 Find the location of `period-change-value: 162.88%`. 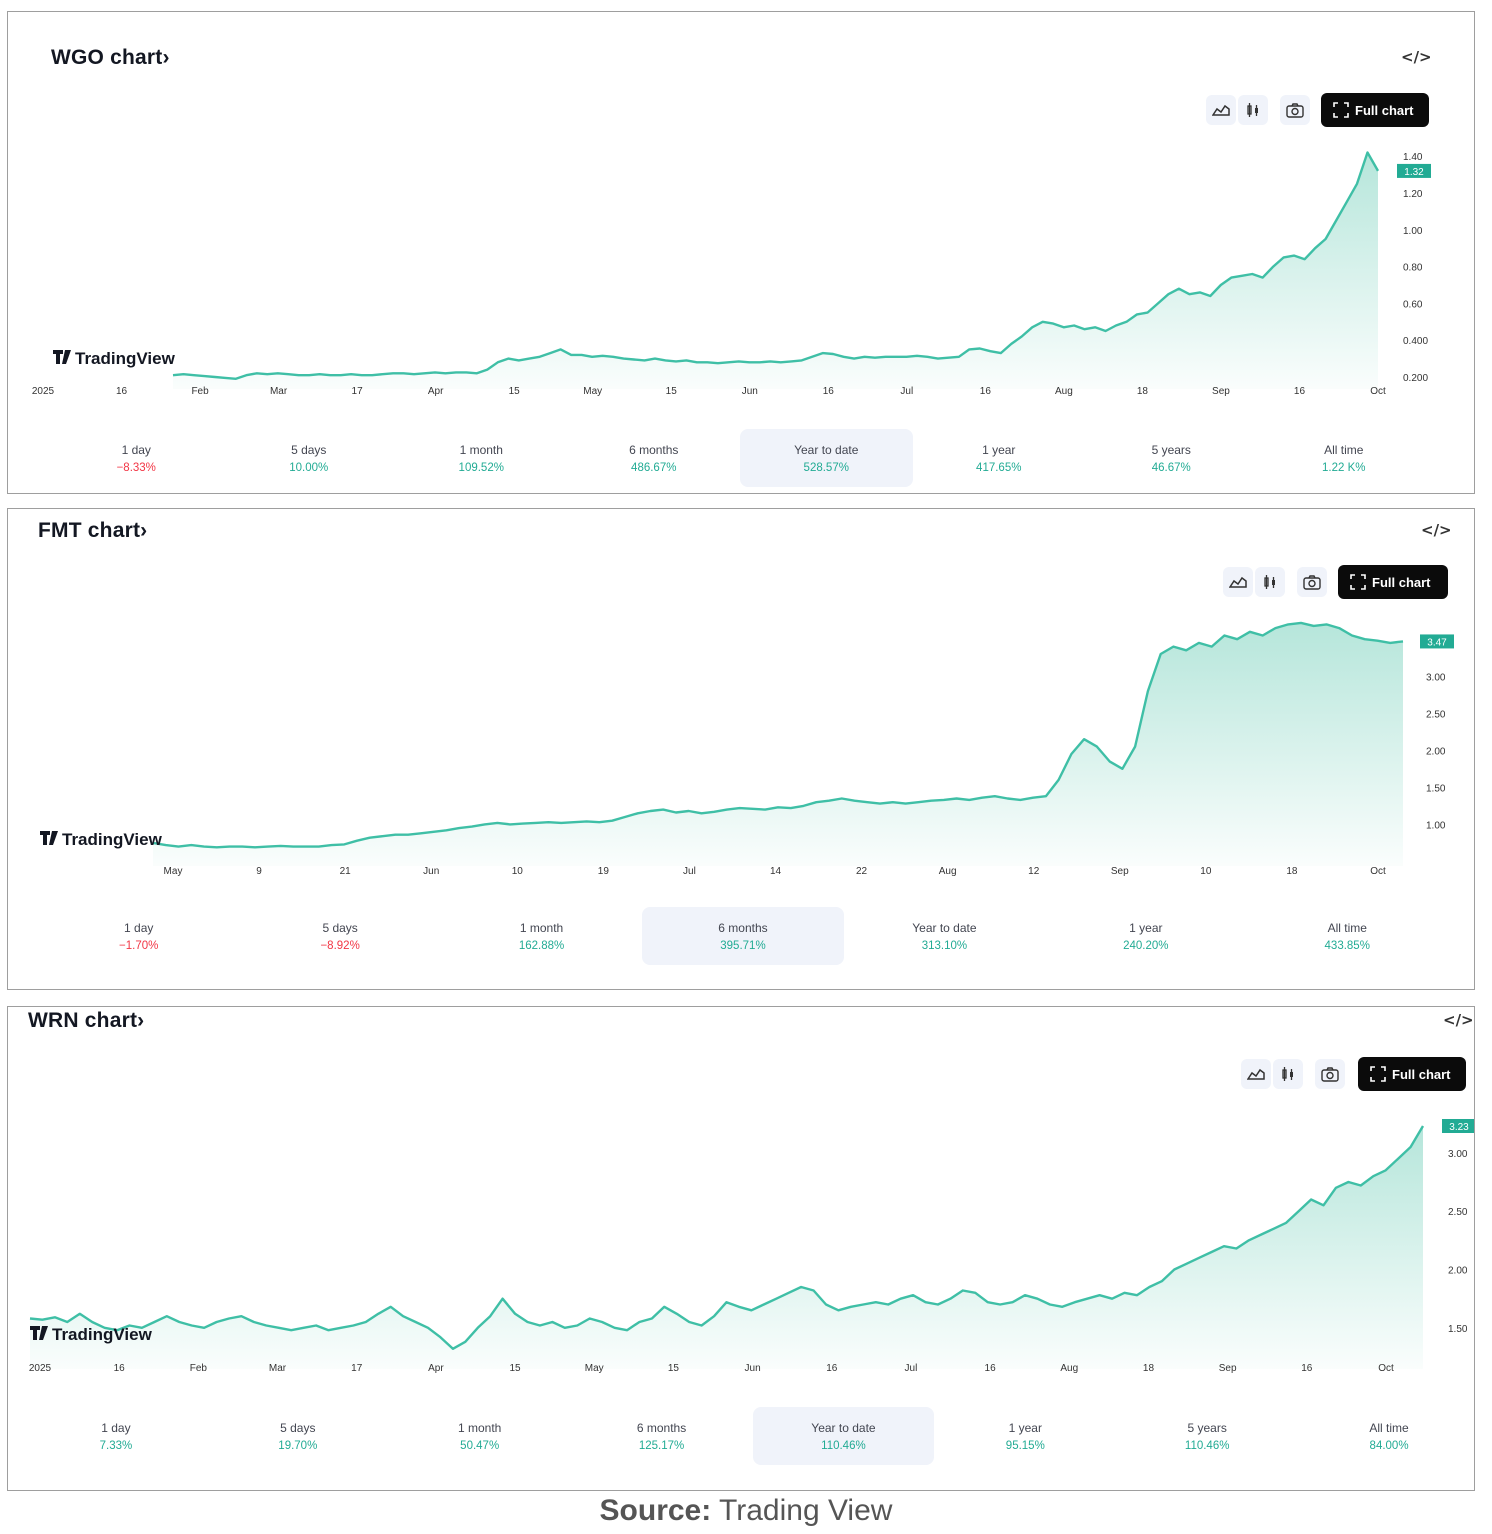

period-change-value: 162.88% is located at coordinates (541, 945).